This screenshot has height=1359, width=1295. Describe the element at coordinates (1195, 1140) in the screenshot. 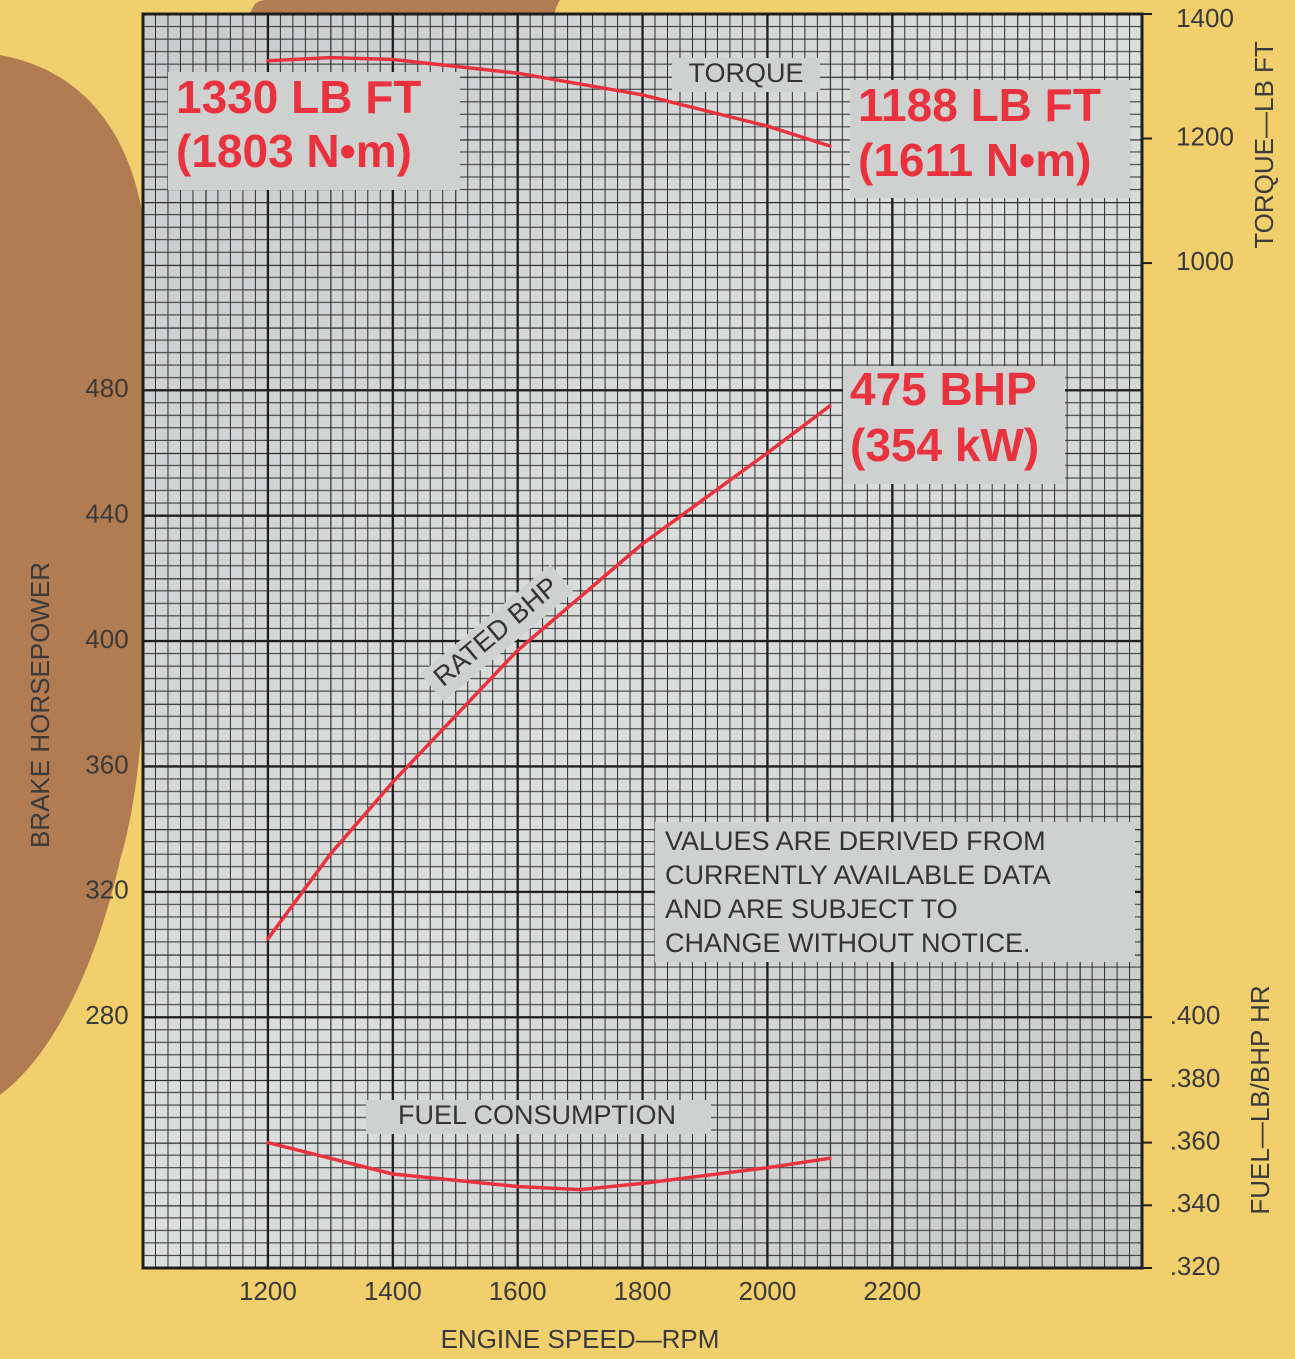

I see `y3-tick-label: .360` at that location.